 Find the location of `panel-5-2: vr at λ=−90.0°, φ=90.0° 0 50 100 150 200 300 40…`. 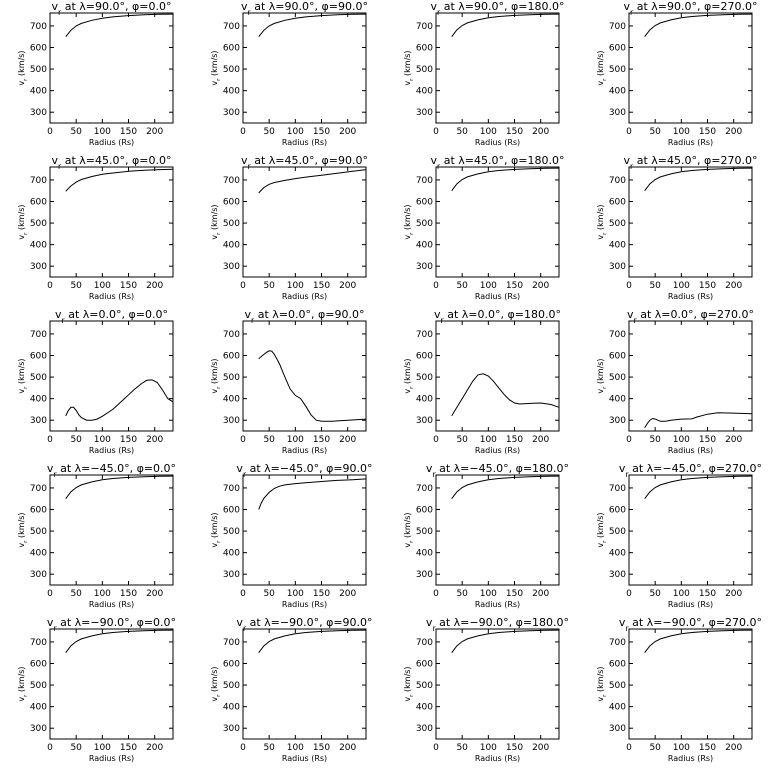

panel-5-2: vr at λ=−90.0°, φ=90.0° 0 50 100 150 200 300 40… is located at coordinates (291, 689).